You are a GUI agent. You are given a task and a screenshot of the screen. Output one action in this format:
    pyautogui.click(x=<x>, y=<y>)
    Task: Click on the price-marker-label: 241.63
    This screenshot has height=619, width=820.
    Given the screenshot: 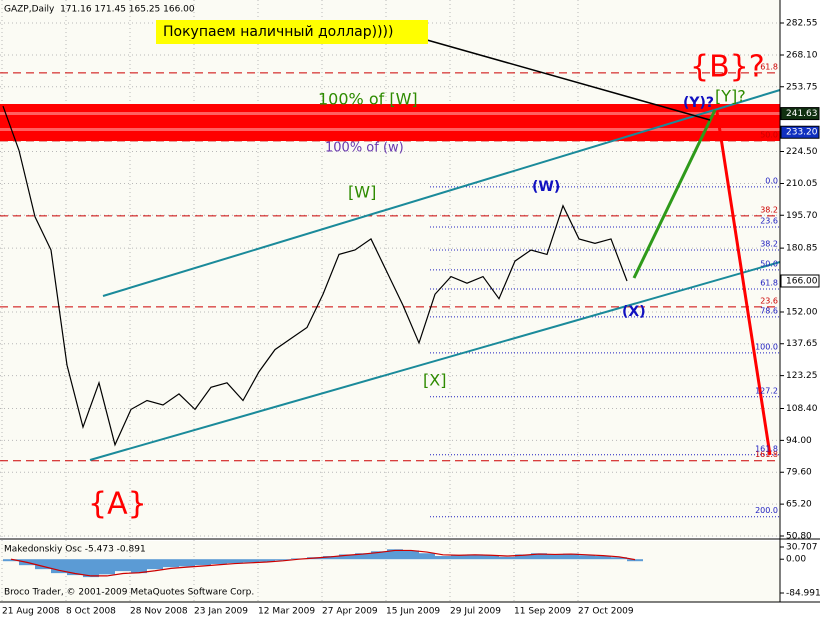 What is the action you would take?
    pyautogui.click(x=802, y=114)
    